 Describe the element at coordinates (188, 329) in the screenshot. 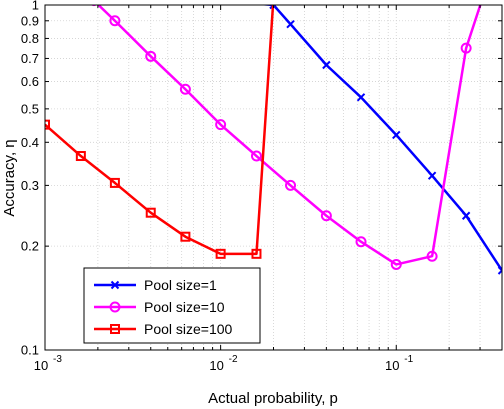

I see `legend-label: Pool size=100` at that location.